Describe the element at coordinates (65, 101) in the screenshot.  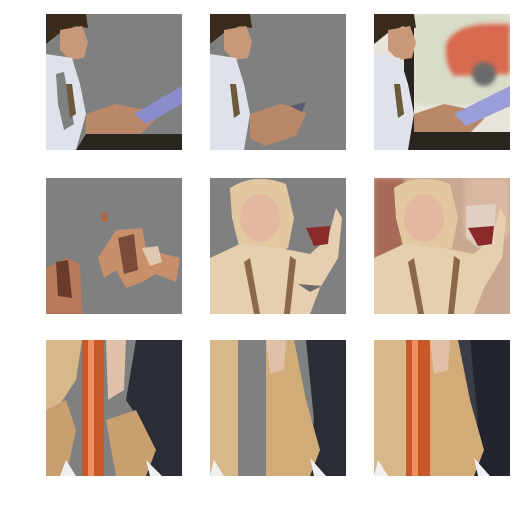
I see `mask-hole` at that location.